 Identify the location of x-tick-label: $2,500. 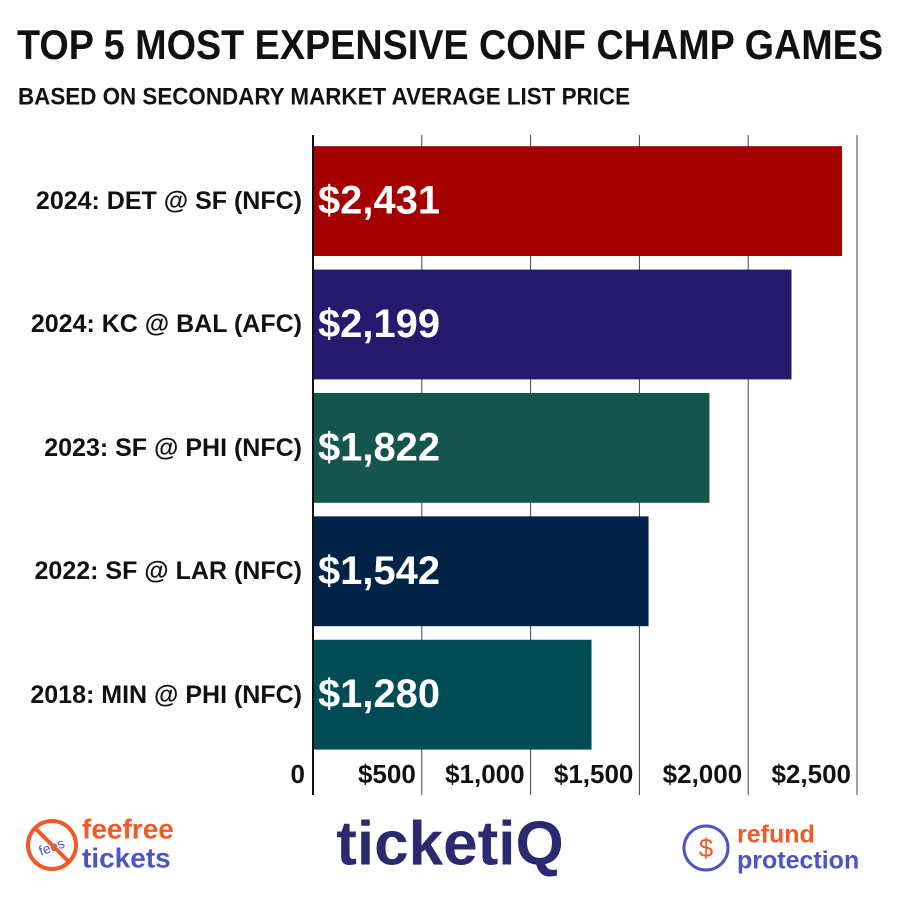
(811, 774).